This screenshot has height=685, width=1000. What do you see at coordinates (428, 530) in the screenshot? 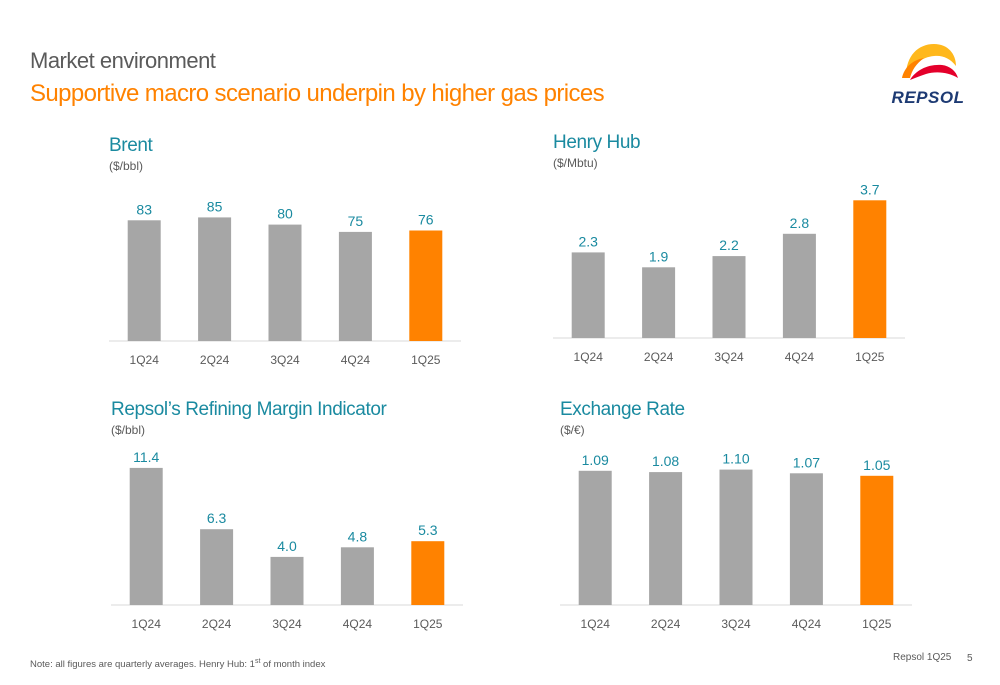
I see `value-label: 5.3` at bounding box center [428, 530].